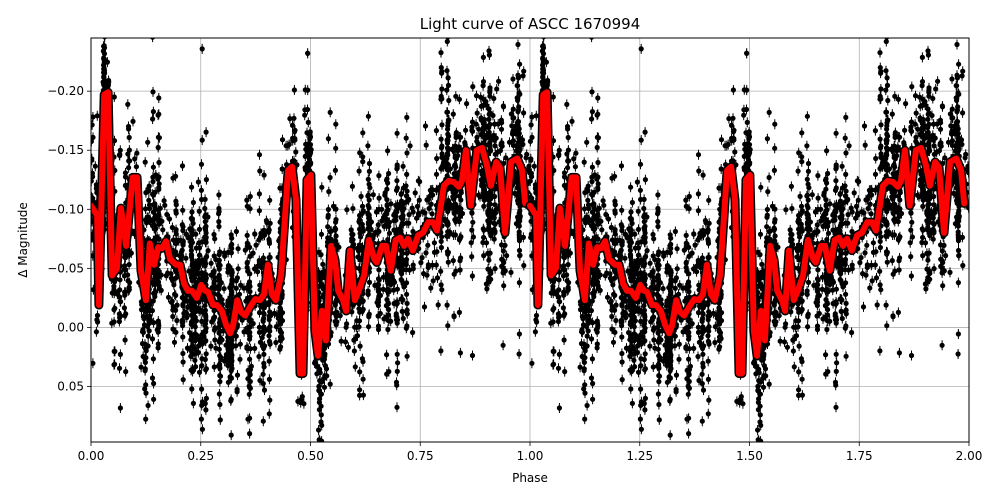  What do you see at coordinates (65, 268) in the screenshot?
I see `y-tick-label: −0.05` at bounding box center [65, 268].